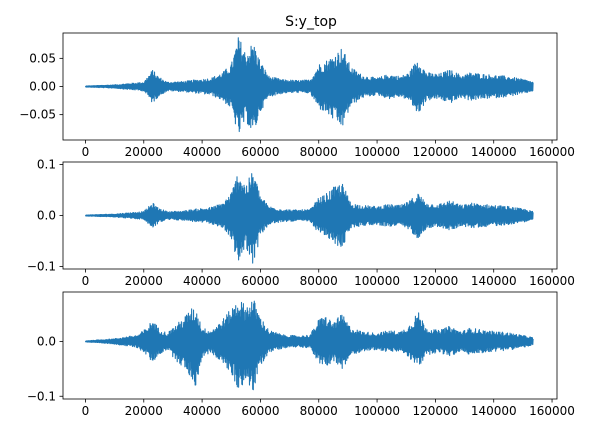 The height and width of the screenshot is (435, 590). I want to click on y-tick-label: −0.05, so click(37, 115).